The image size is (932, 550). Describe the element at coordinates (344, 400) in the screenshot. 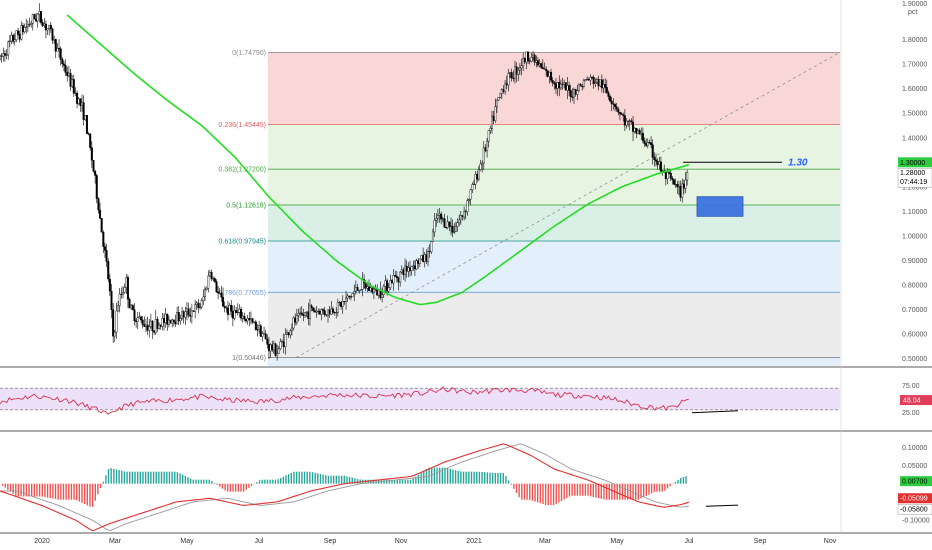

I see `rsi-line` at that location.